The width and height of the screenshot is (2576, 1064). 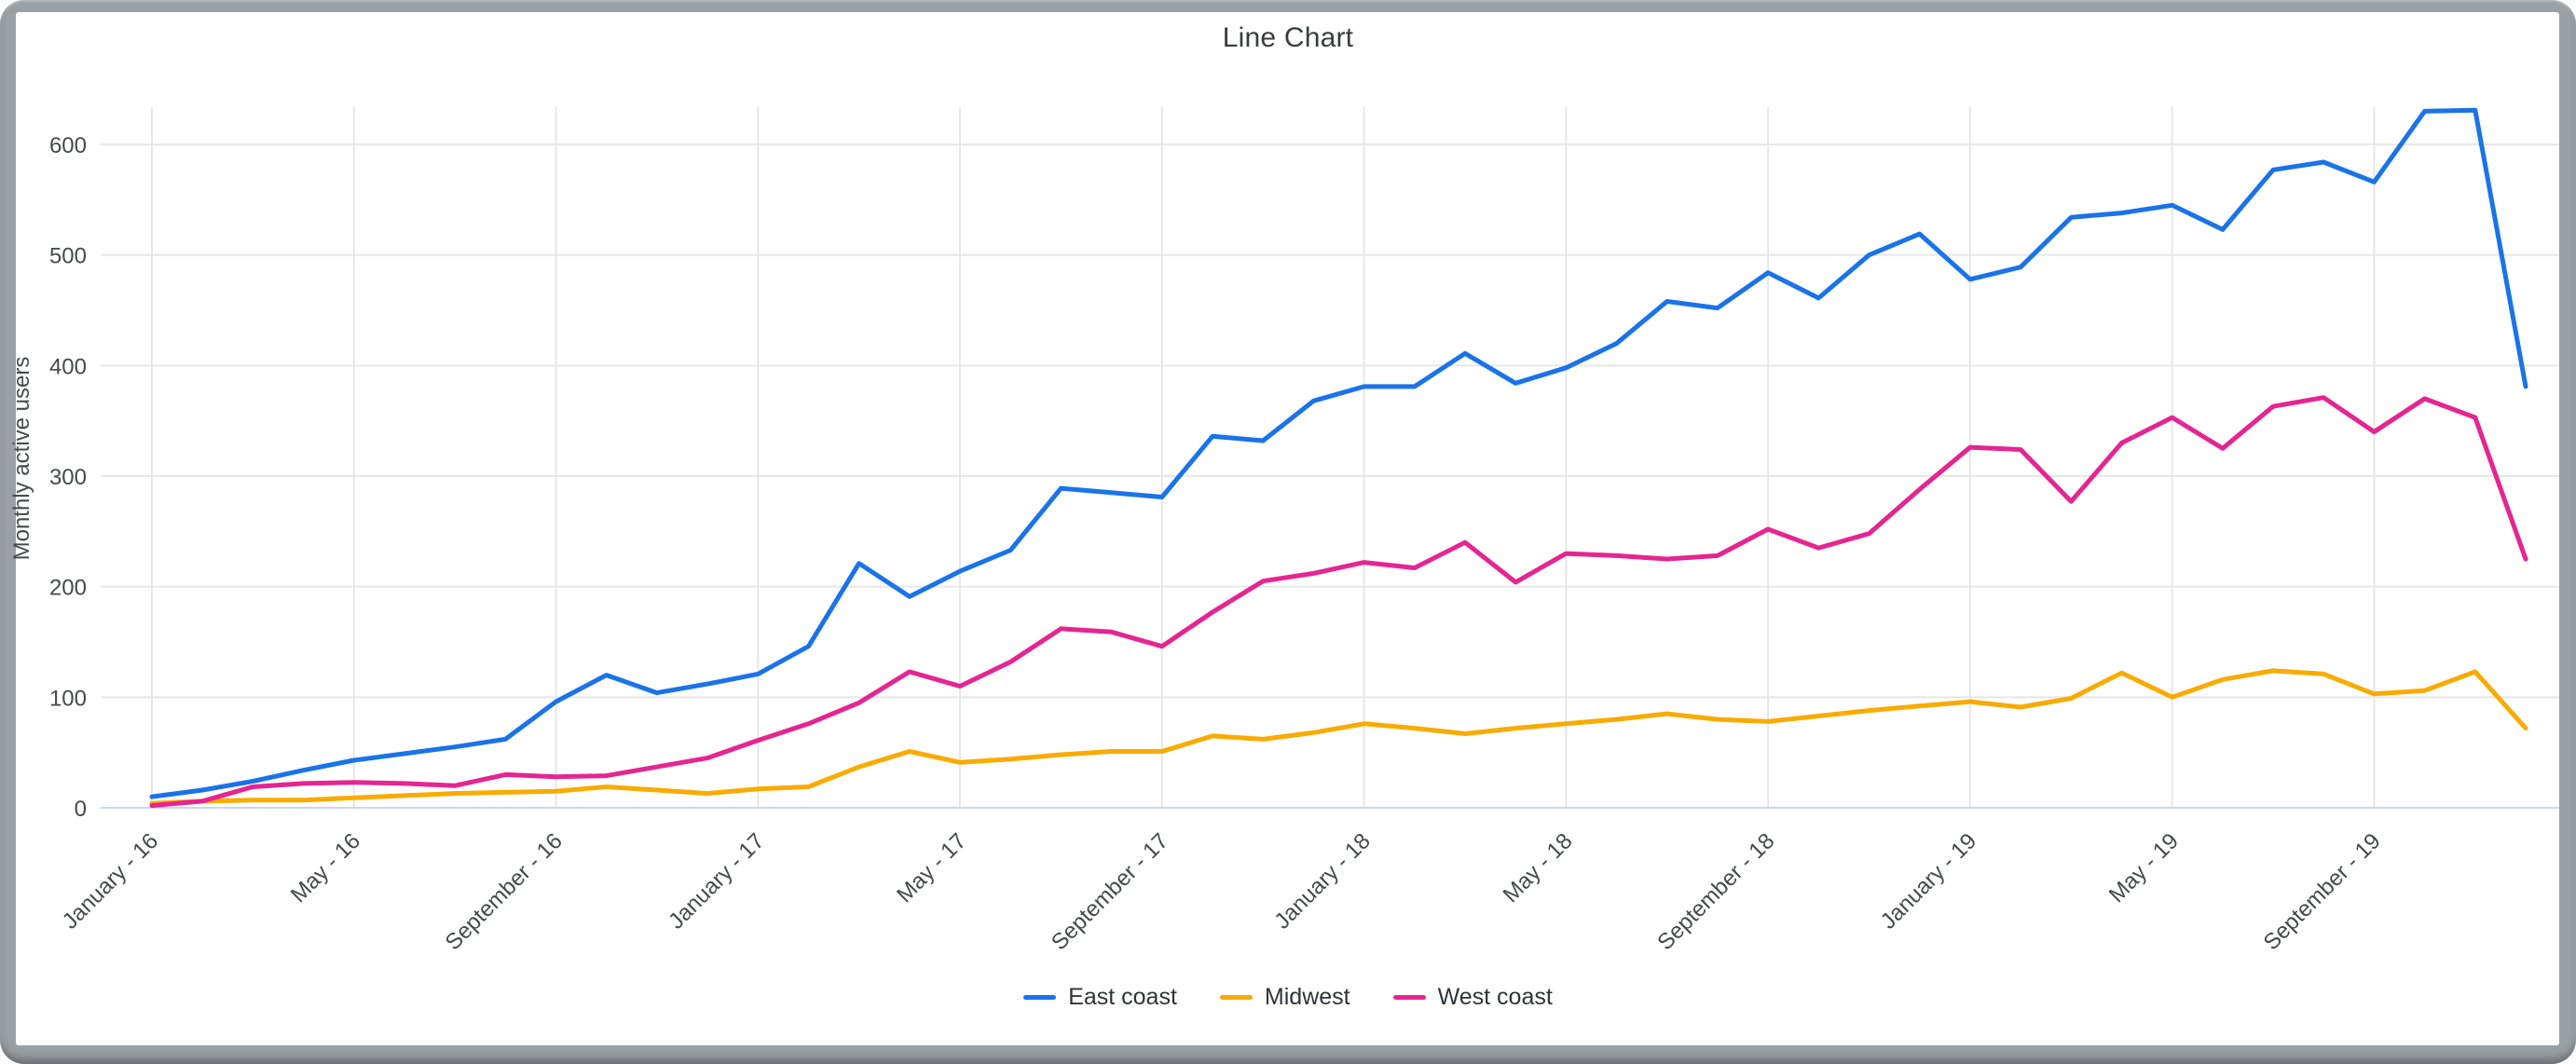 I want to click on y-tick-label: 200, so click(x=68, y=588).